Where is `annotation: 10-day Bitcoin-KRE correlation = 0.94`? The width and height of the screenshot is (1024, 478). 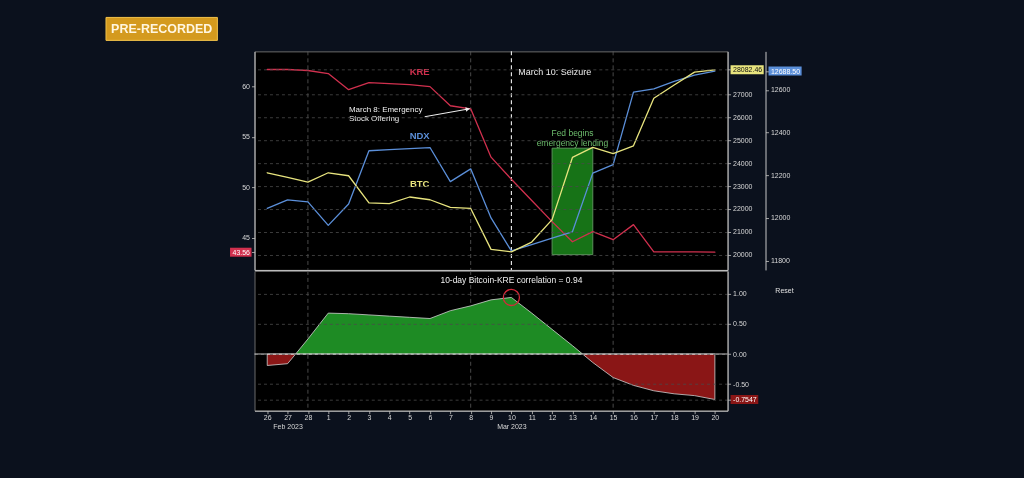 annotation: 10-day Bitcoin-KRE correlation = 0.94 is located at coordinates (511, 280).